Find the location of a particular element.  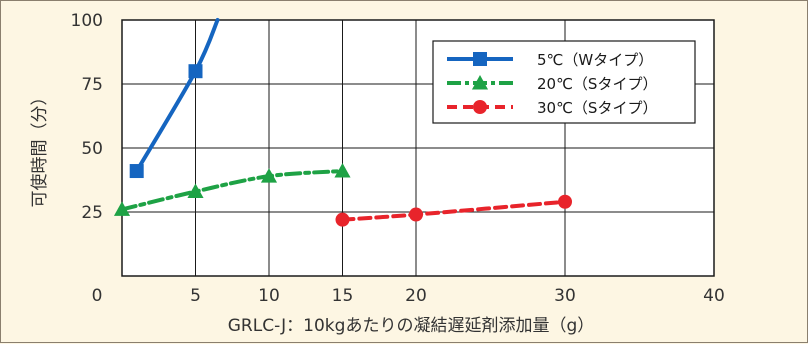

legend-entry-3: 30℃（Sタイプ） is located at coordinates (552, 108).